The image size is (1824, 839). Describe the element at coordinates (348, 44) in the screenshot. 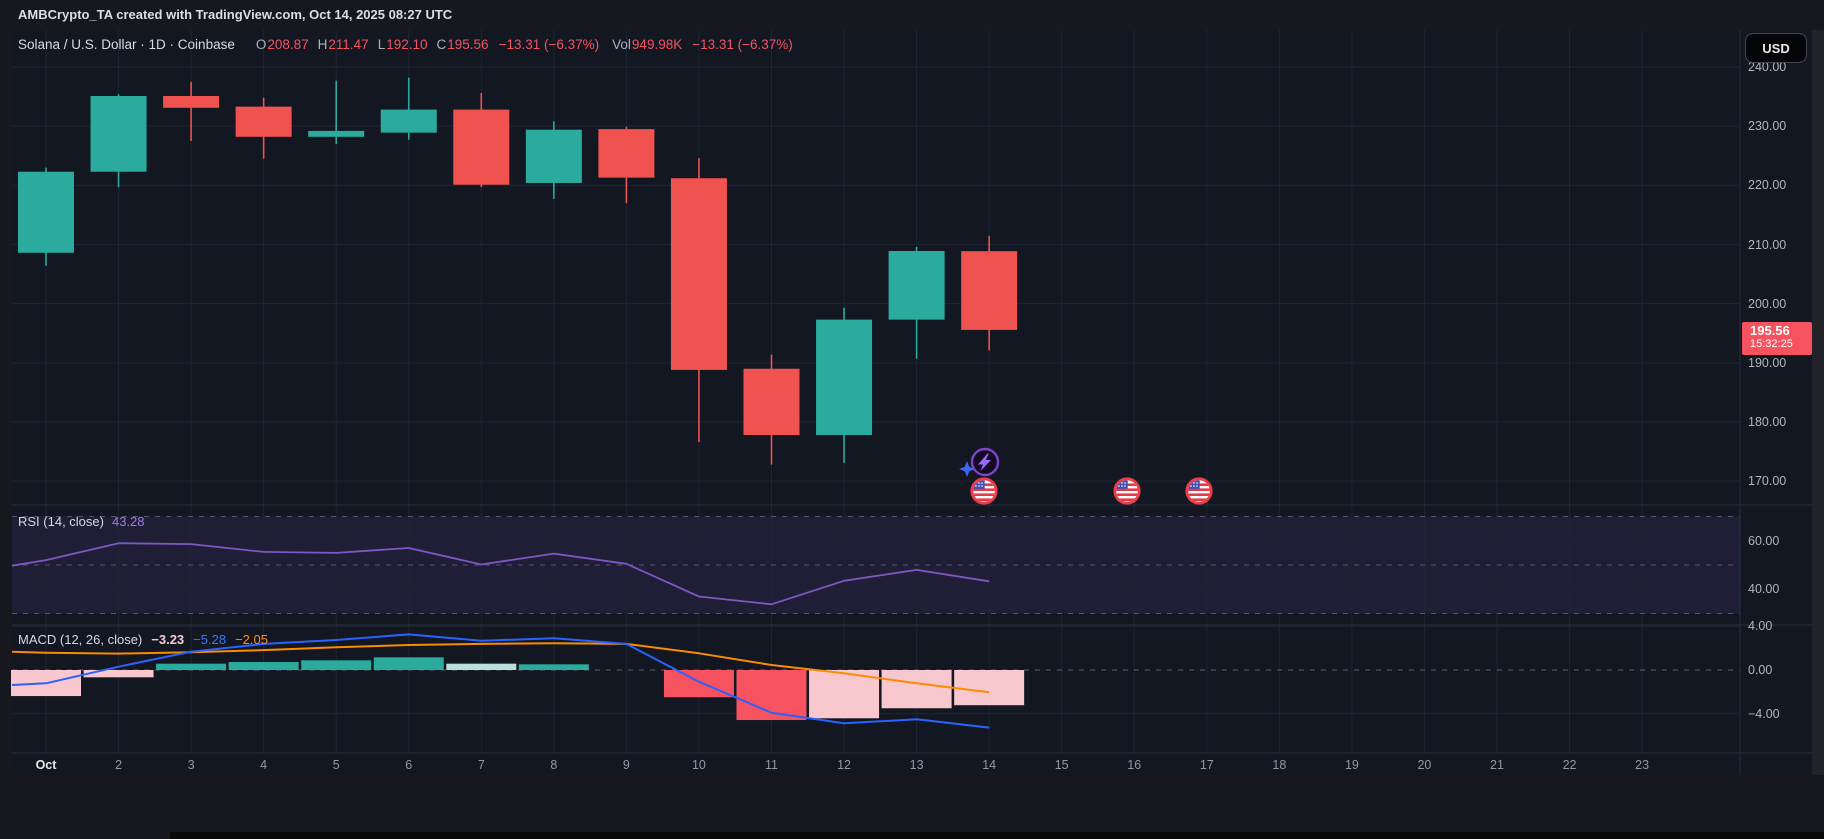

I see `high-value: 211.47` at that location.